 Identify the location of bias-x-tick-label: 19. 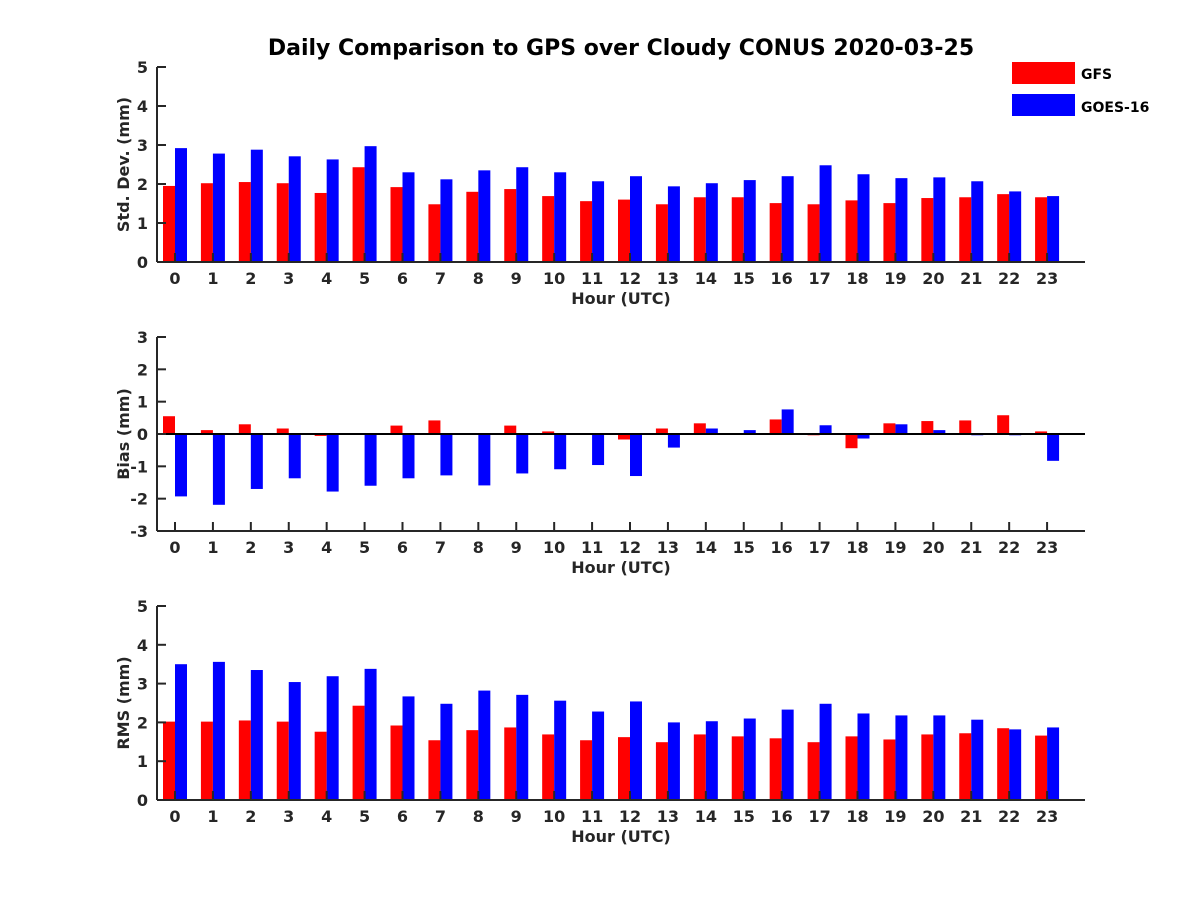
(895, 547).